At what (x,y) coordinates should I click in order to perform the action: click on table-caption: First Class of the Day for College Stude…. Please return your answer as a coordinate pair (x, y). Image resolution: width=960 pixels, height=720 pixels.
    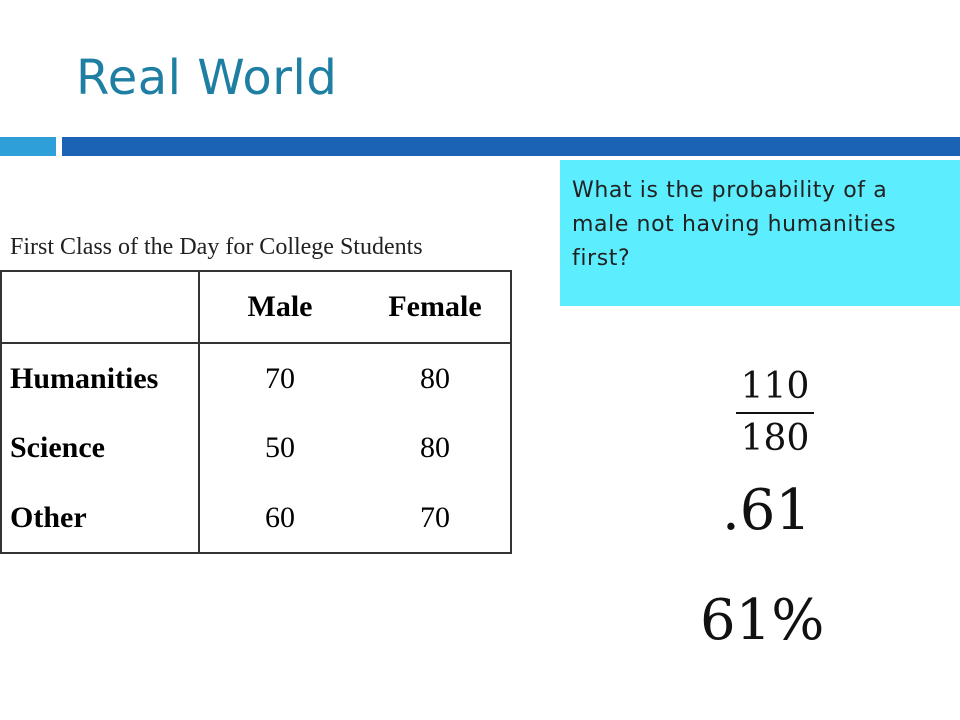
    Looking at the image, I should click on (216, 247).